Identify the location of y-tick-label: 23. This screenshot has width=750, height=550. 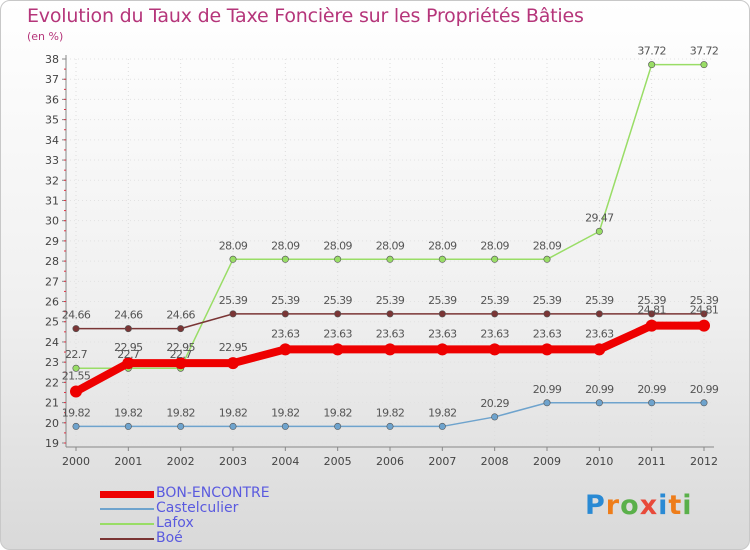
(52, 362).